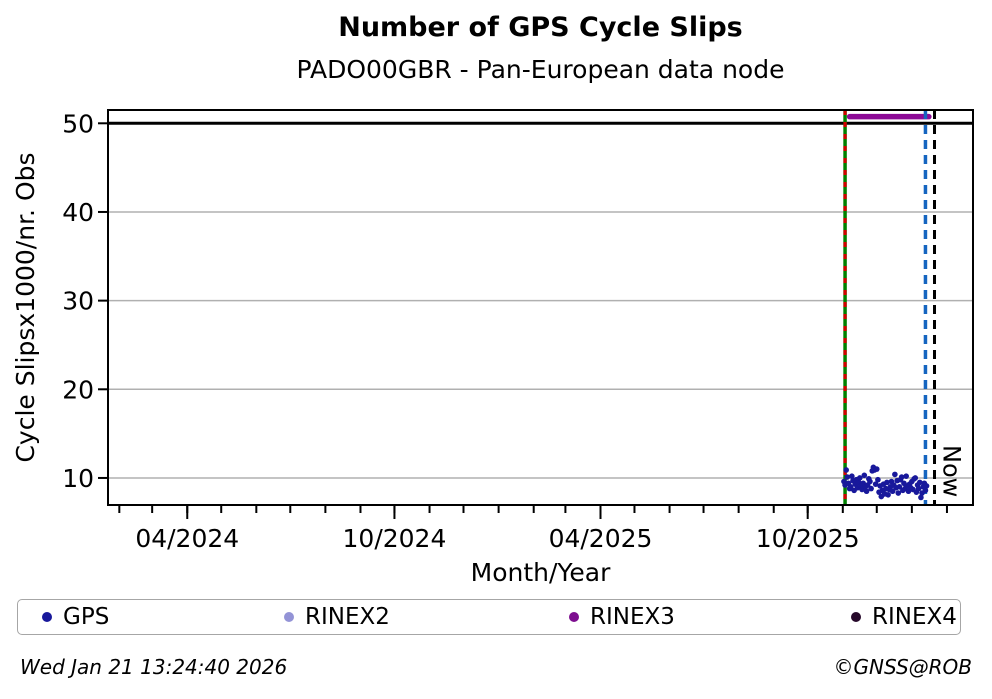  What do you see at coordinates (903, 667) in the screenshot?
I see `copyright-label: ©GNSS@ROB` at bounding box center [903, 667].